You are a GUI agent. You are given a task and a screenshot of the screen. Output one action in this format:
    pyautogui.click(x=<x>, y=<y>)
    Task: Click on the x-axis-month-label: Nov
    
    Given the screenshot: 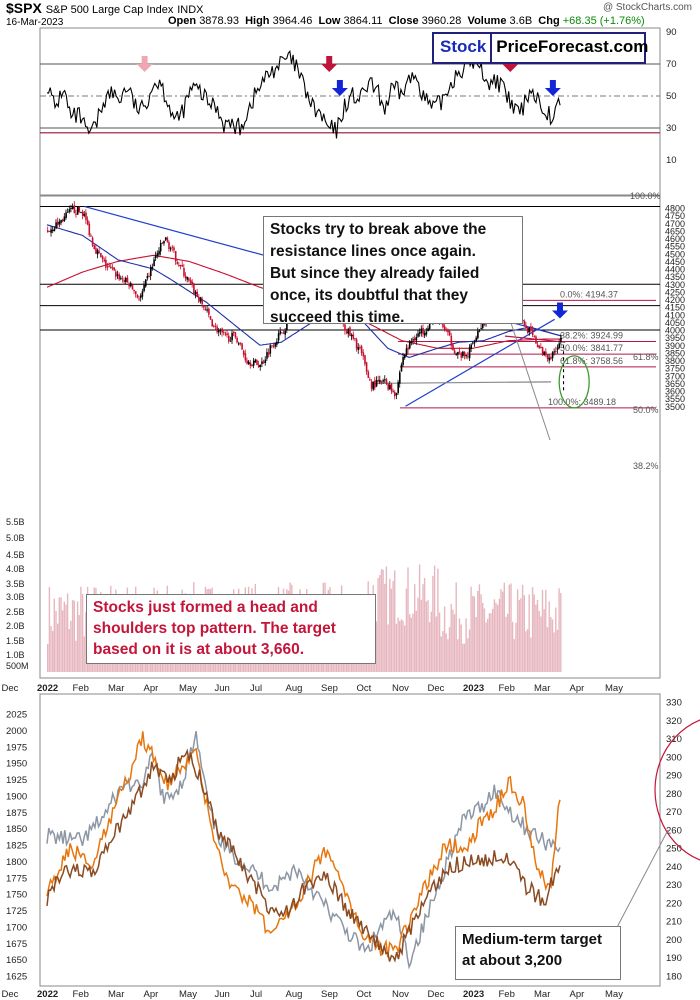 What is the action you would take?
    pyautogui.click(x=400, y=688)
    